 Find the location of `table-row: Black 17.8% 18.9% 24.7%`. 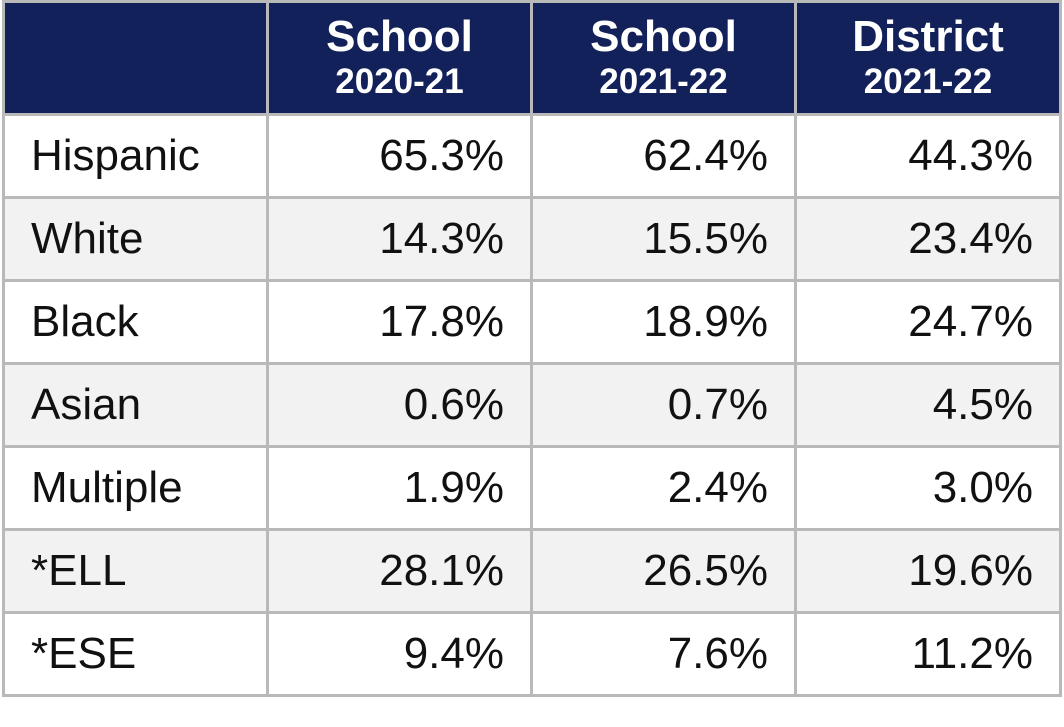

table-row: Black 17.8% 18.9% 24.7% is located at coordinates (532, 322).